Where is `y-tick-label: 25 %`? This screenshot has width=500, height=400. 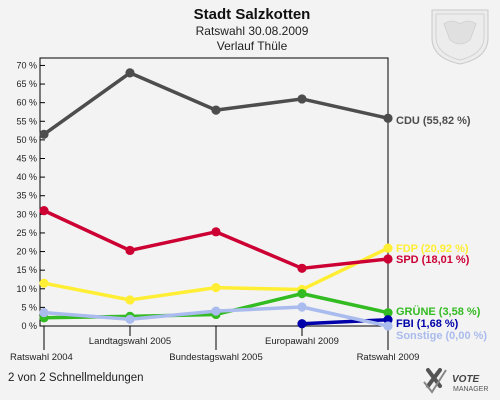
y-tick-label: 25 % is located at coordinates (26, 233).